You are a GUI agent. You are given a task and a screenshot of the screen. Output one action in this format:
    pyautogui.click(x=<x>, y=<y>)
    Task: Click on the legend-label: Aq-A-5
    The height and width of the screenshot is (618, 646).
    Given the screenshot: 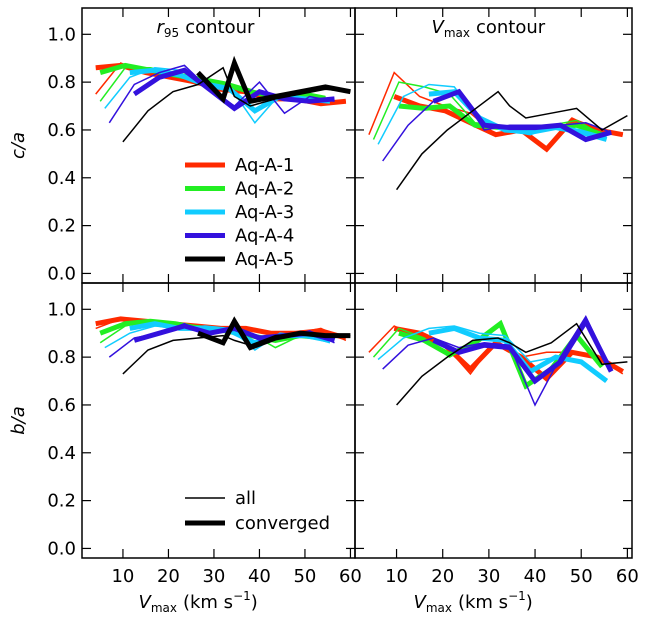 What is the action you would take?
    pyautogui.click(x=264, y=259)
    